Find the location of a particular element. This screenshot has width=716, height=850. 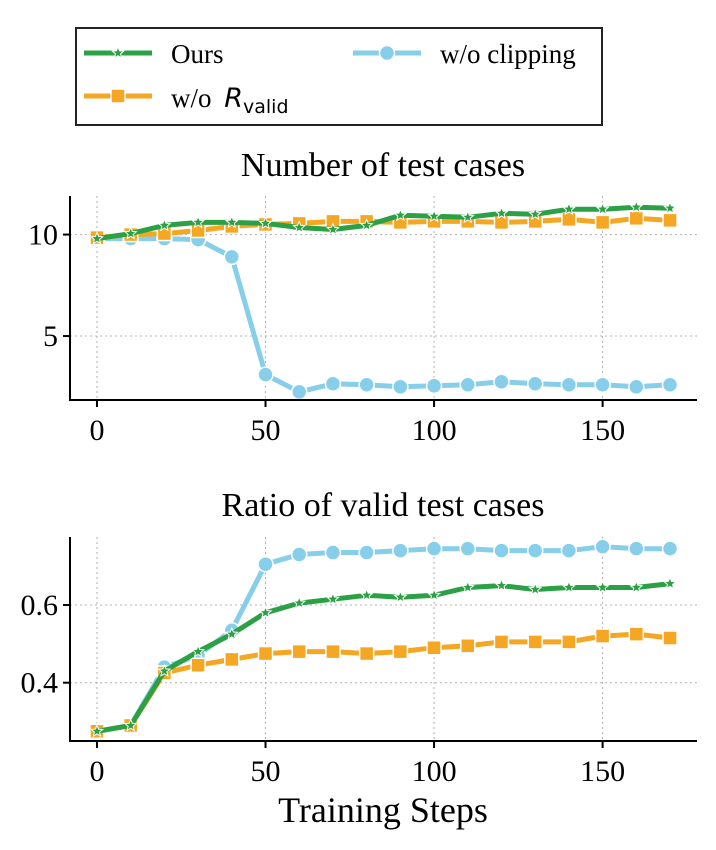

panel-1-x-tick-label: 50 is located at coordinates (266, 430).